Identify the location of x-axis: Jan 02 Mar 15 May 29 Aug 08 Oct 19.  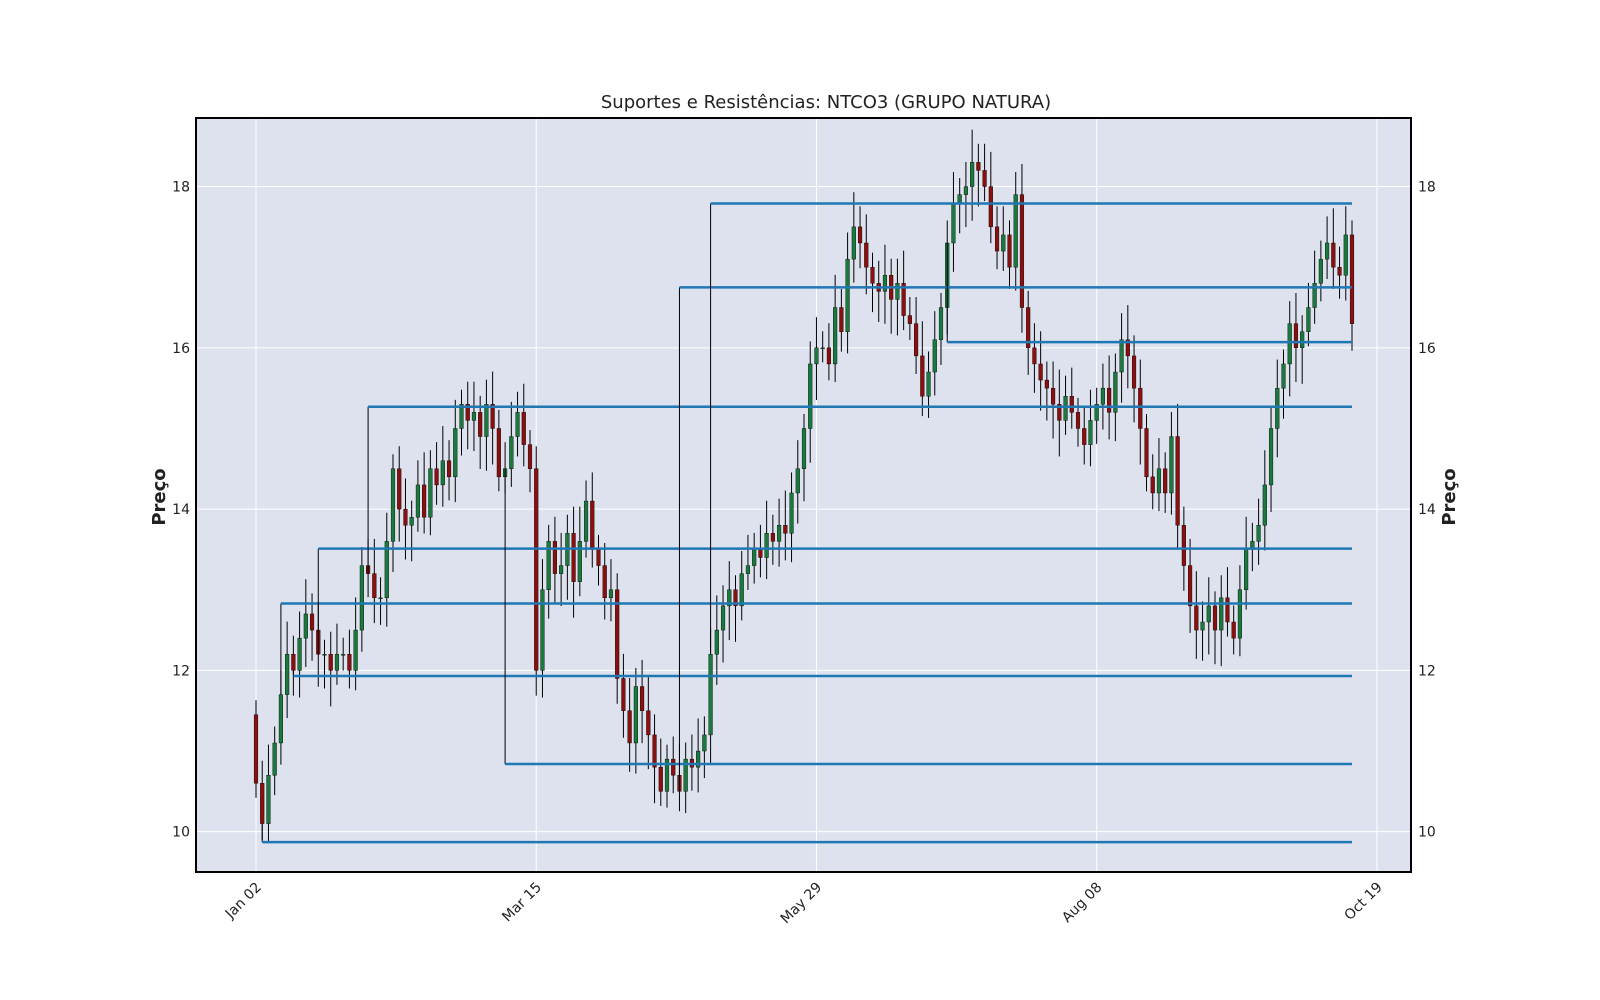
(804, 904).